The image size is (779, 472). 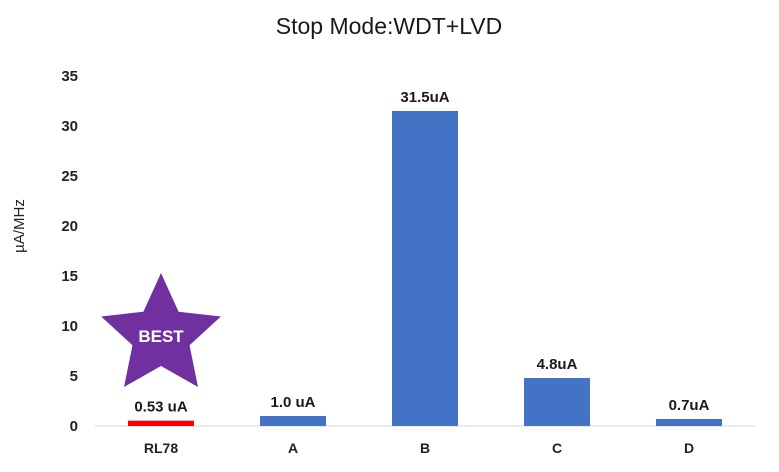 What do you see at coordinates (293, 448) in the screenshot?
I see `x-tick-label: A` at bounding box center [293, 448].